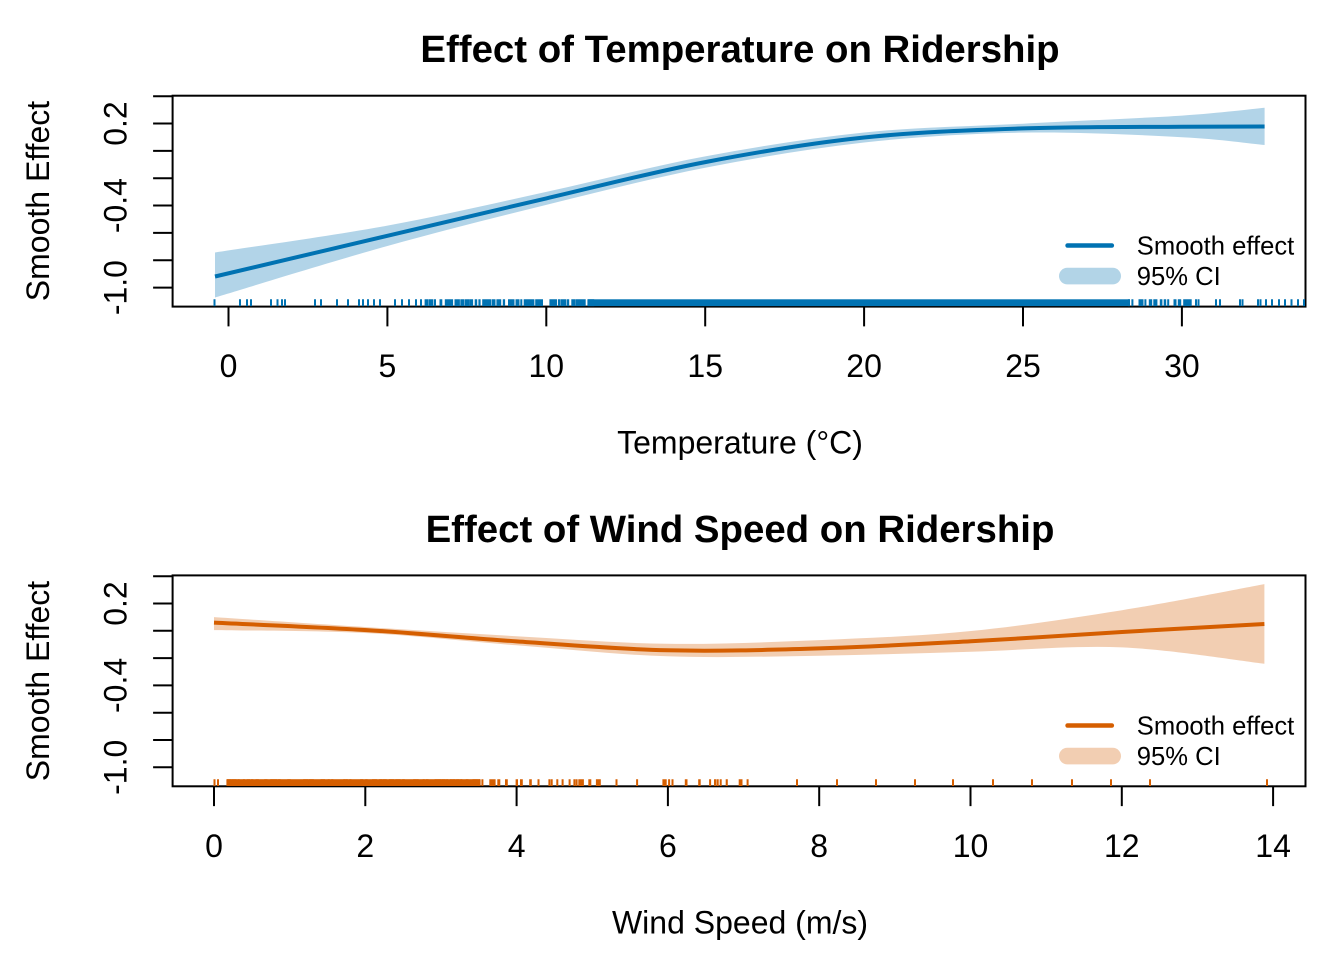  What do you see at coordinates (819, 846) in the screenshot?
I see `svg-text: 8` at bounding box center [819, 846].